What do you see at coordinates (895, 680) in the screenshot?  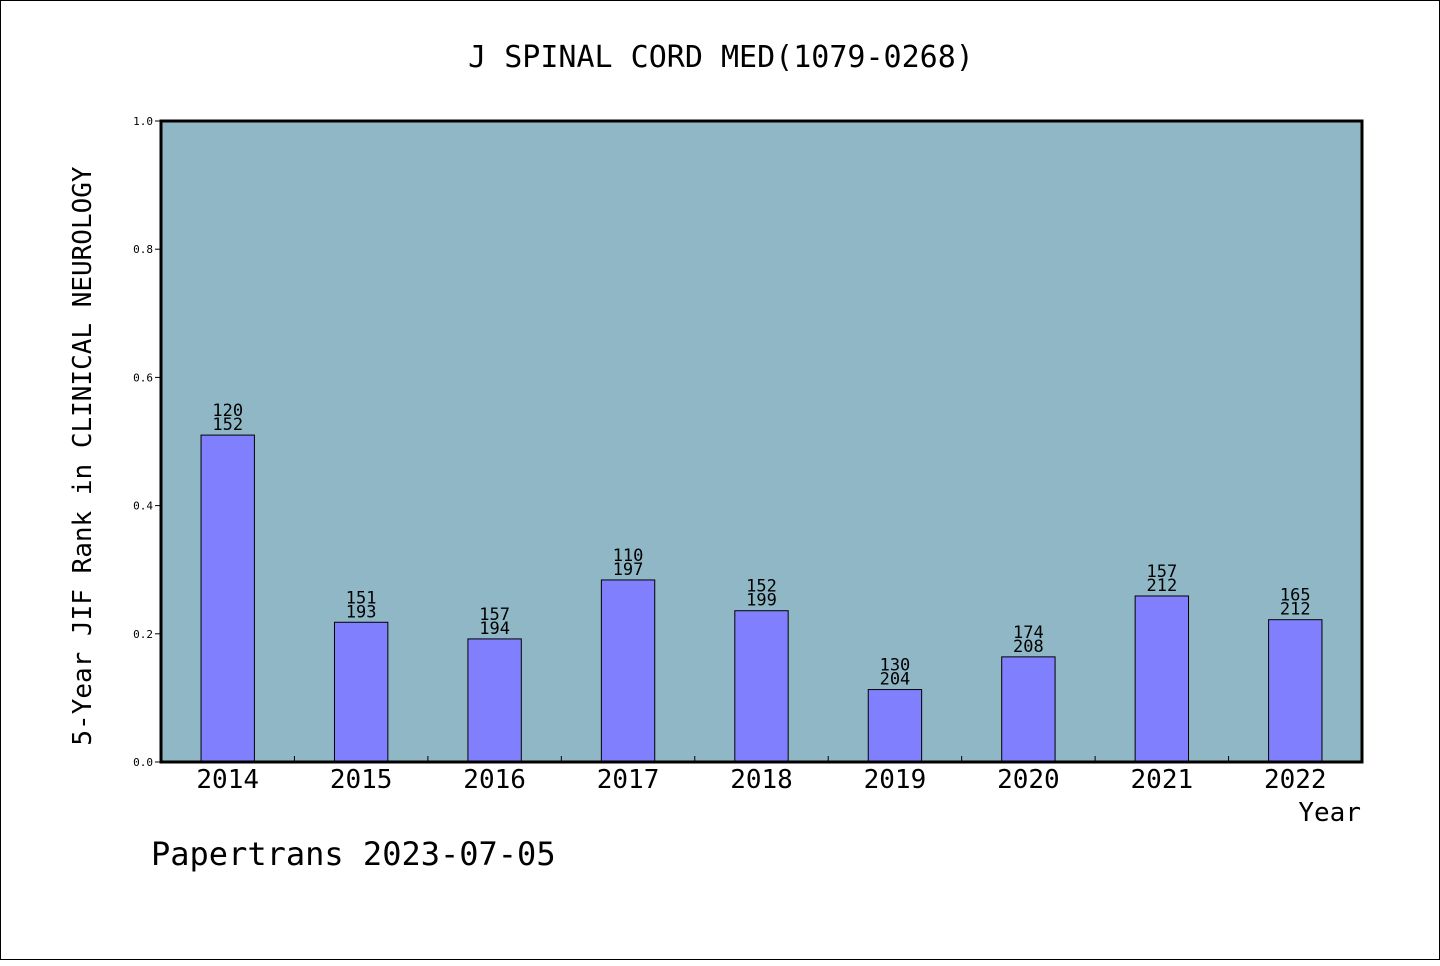 I see `bar-total-label: 204` at bounding box center [895, 680].